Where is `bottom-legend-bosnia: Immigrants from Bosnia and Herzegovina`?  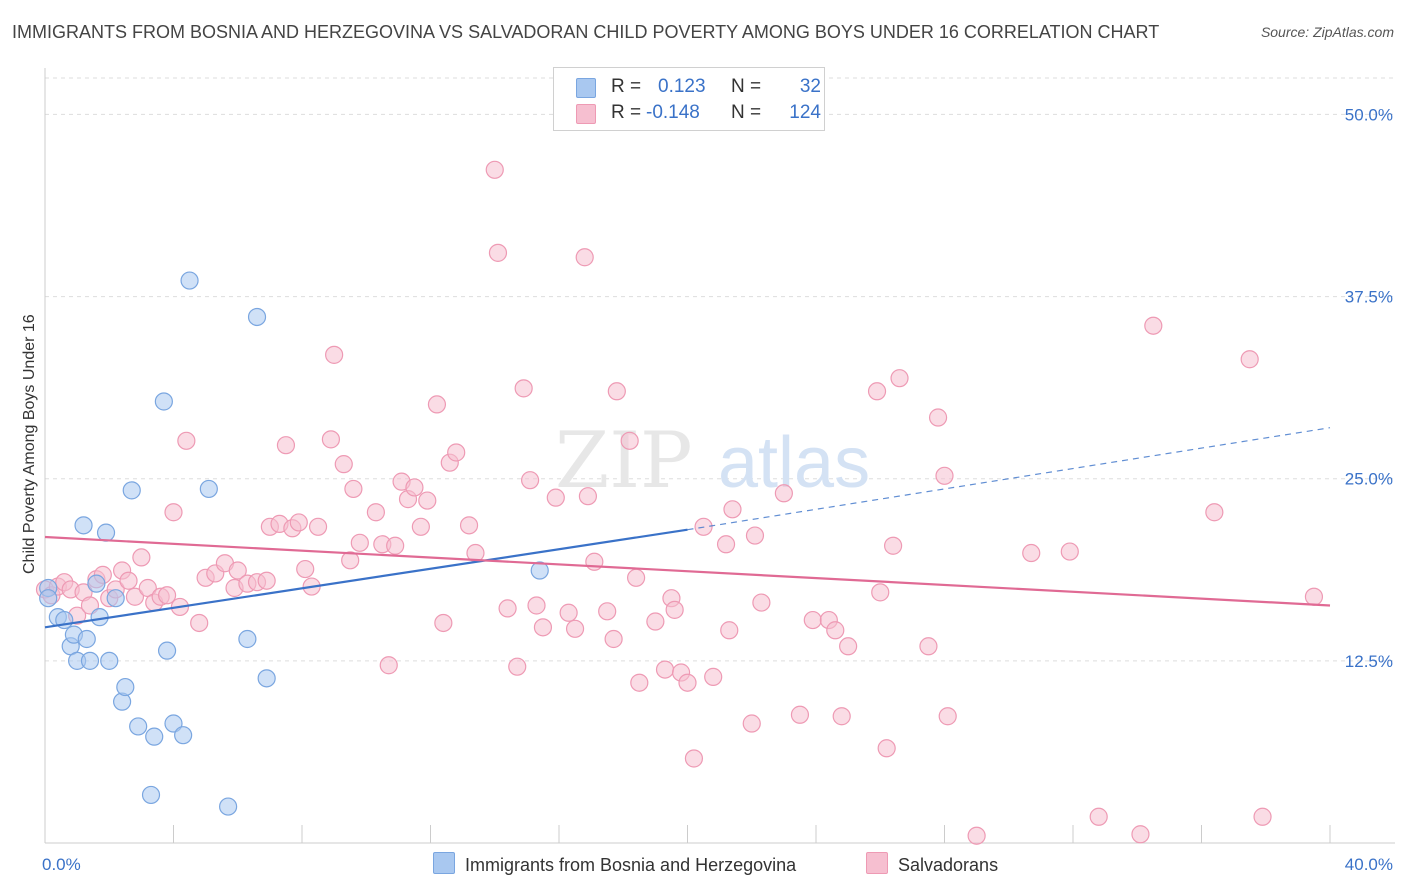 bottom-legend-bosnia: Immigrants from Bosnia and Herzegovina is located at coordinates (614, 864).